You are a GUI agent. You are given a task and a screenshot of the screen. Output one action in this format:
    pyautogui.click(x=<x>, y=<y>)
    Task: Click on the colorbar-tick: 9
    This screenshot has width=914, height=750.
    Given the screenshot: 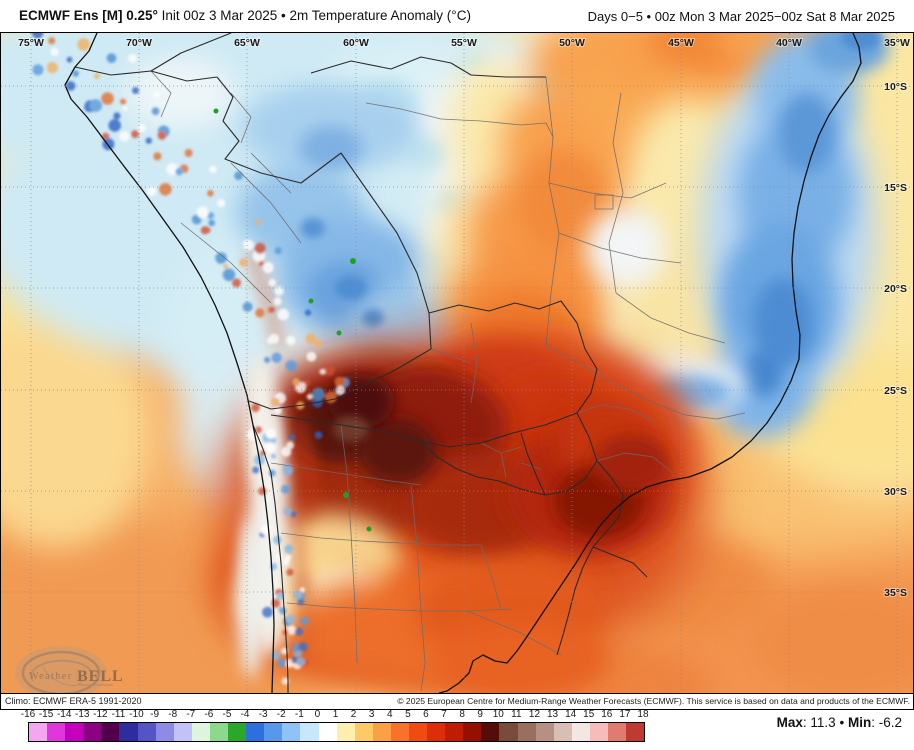 What is the action you would take?
    pyautogui.click(x=480, y=714)
    